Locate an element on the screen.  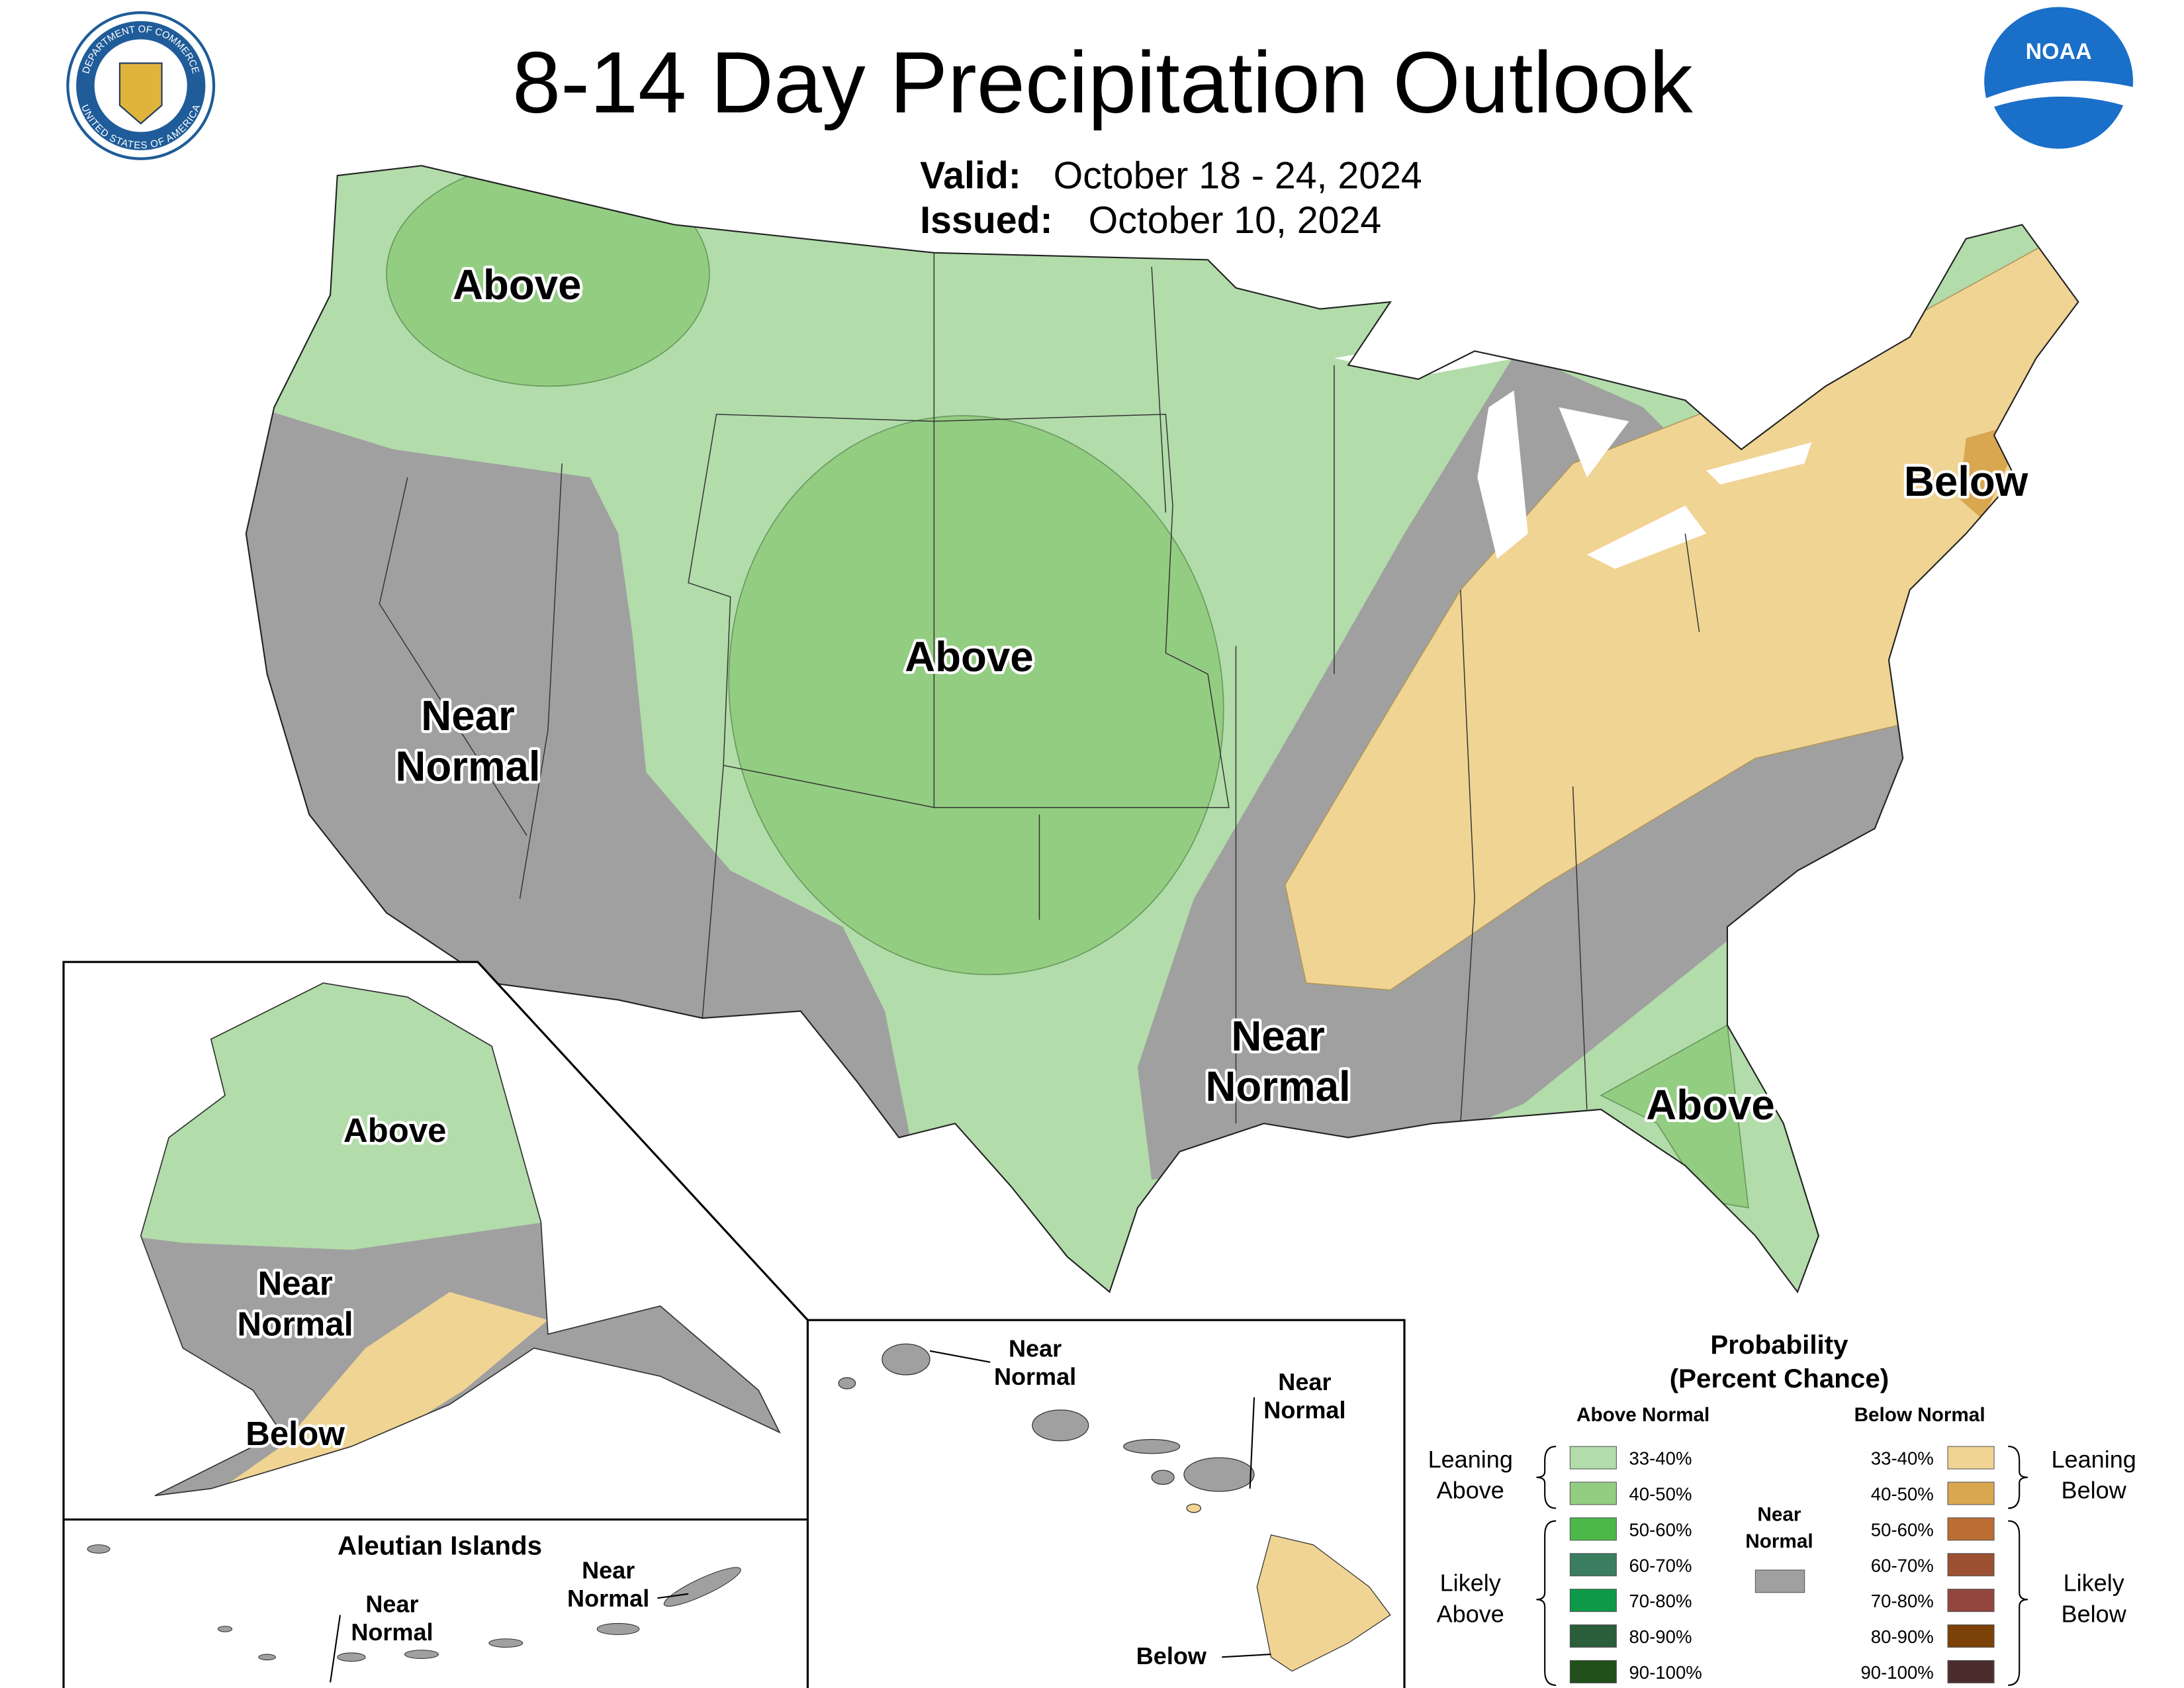
region-above-florida is located at coordinates (1675, 1116).